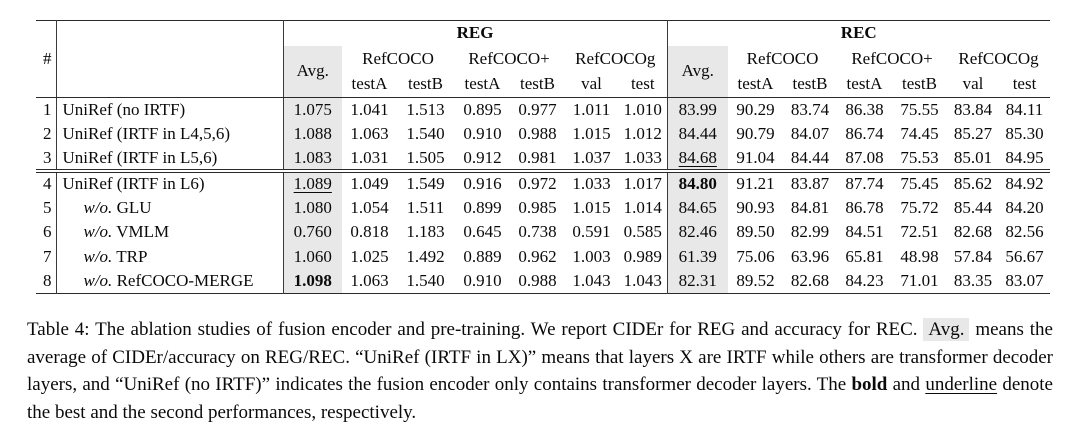 The image size is (1080, 443). What do you see at coordinates (810, 256) in the screenshot?
I see `value-cell: 63.96` at bounding box center [810, 256].